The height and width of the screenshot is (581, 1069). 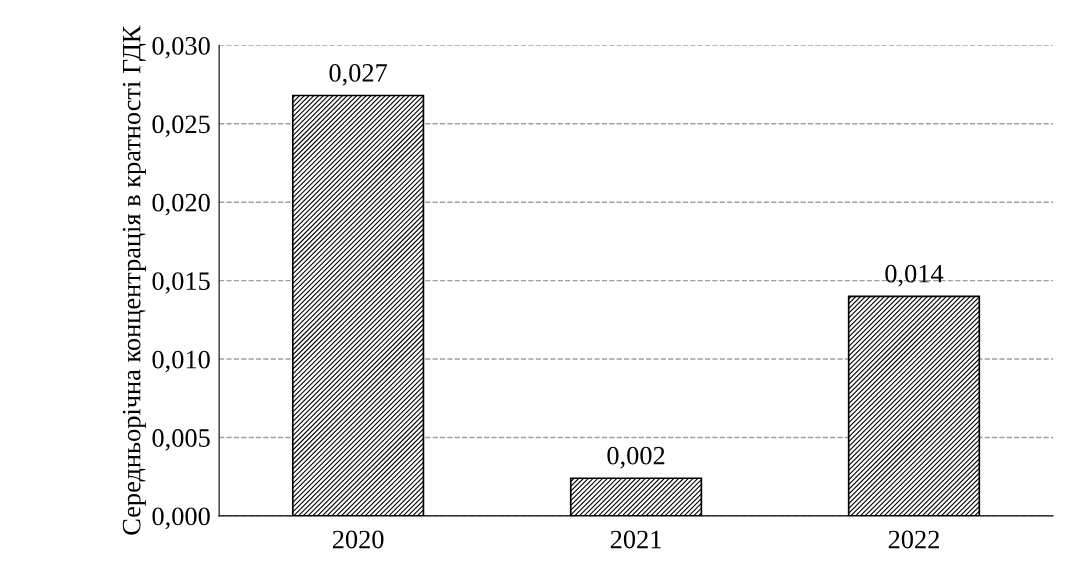 I want to click on x-tick-label: 2020, so click(x=358, y=539).